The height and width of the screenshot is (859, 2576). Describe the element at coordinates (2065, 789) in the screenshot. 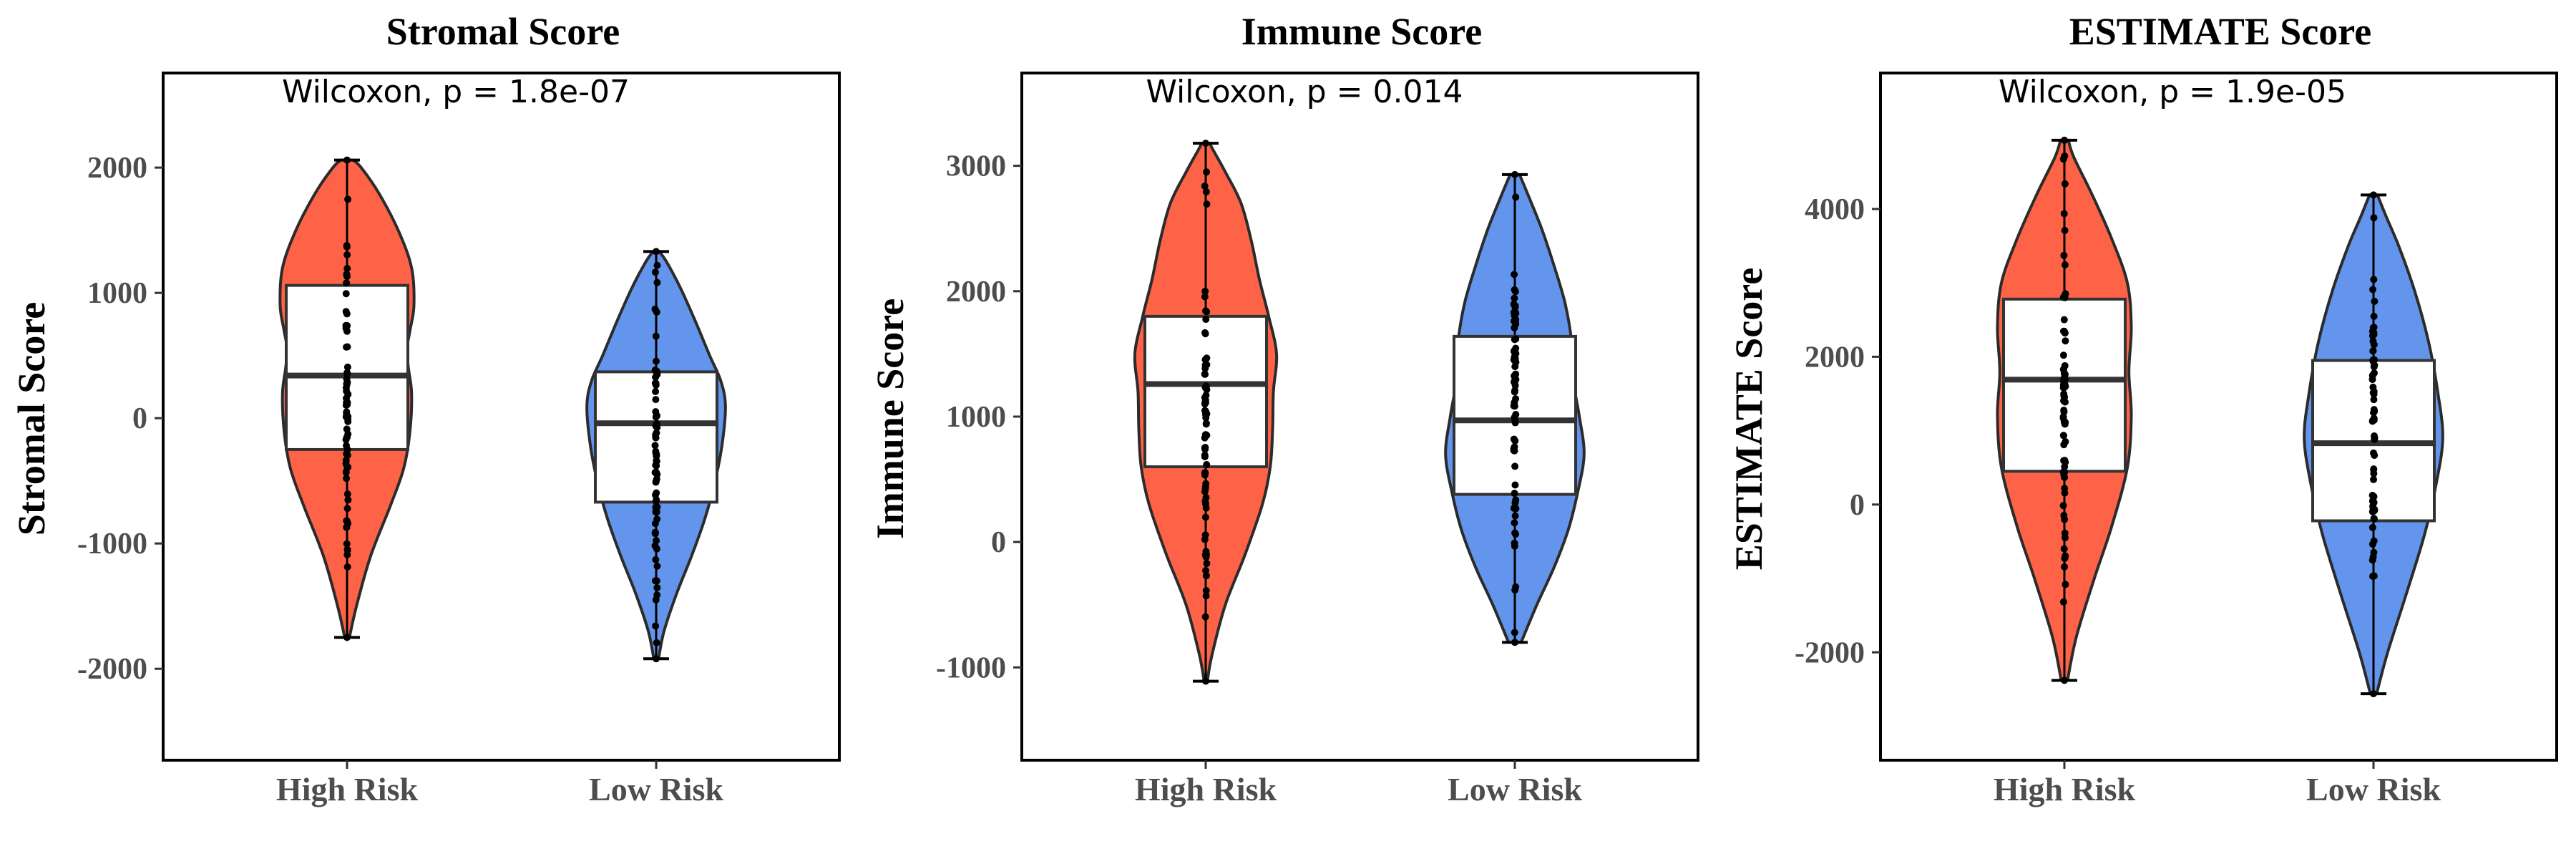

I see `x-category-label: High Risk` at that location.